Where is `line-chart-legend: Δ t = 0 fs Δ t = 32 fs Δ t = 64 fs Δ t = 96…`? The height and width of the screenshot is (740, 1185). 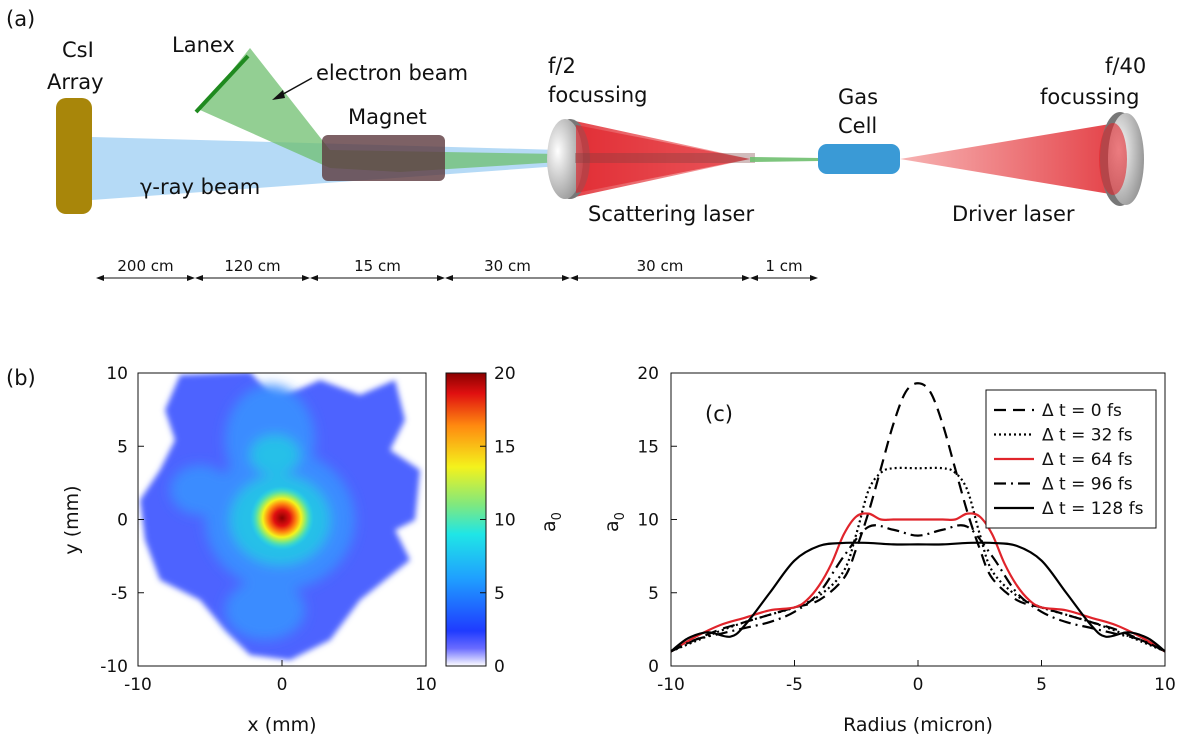
line-chart-legend: Δ t = 0 fs Δ t = 32 fs Δ t = 64 fs Δ t = 96… is located at coordinates (1071, 459).